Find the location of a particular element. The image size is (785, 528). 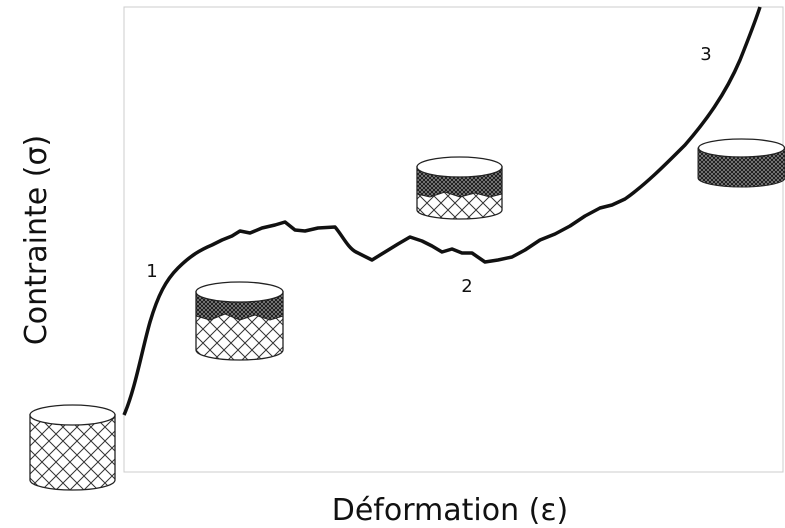

region-label: 2 is located at coordinates (466, 286).